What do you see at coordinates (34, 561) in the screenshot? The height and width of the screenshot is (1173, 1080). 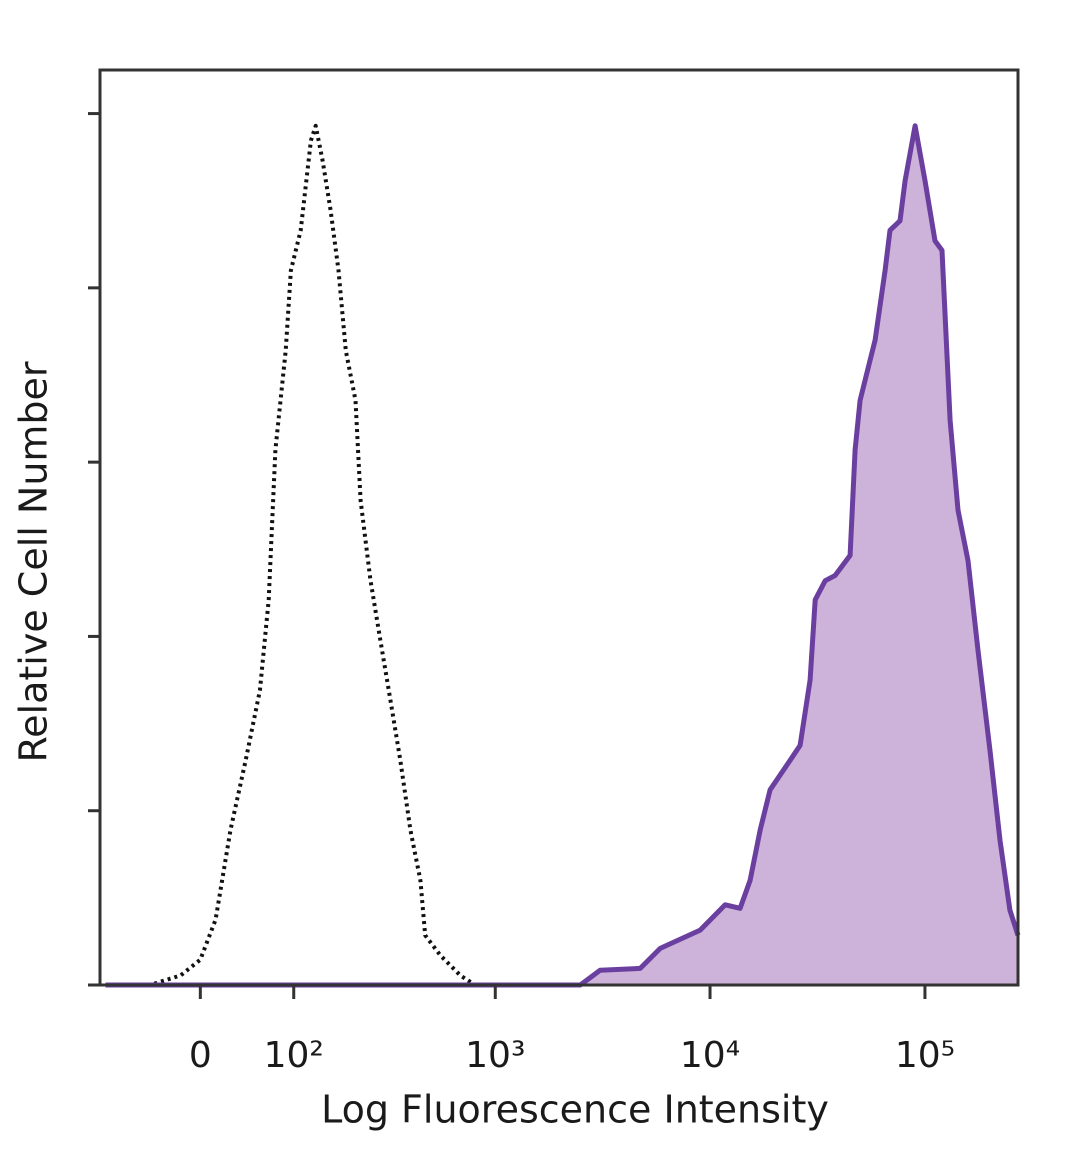 I see `y-axis-label: Relative Cell Number` at bounding box center [34, 561].